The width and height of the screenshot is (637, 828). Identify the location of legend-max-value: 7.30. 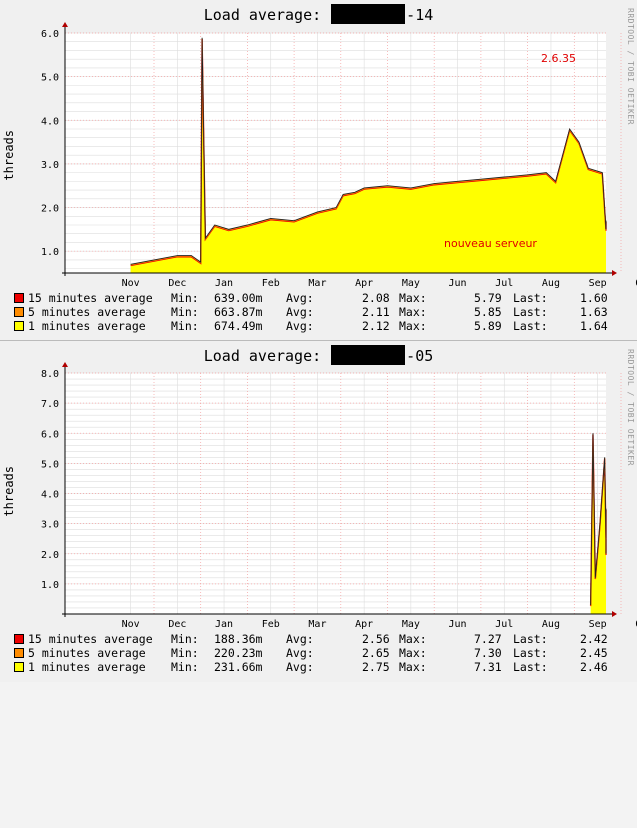
(488, 653).